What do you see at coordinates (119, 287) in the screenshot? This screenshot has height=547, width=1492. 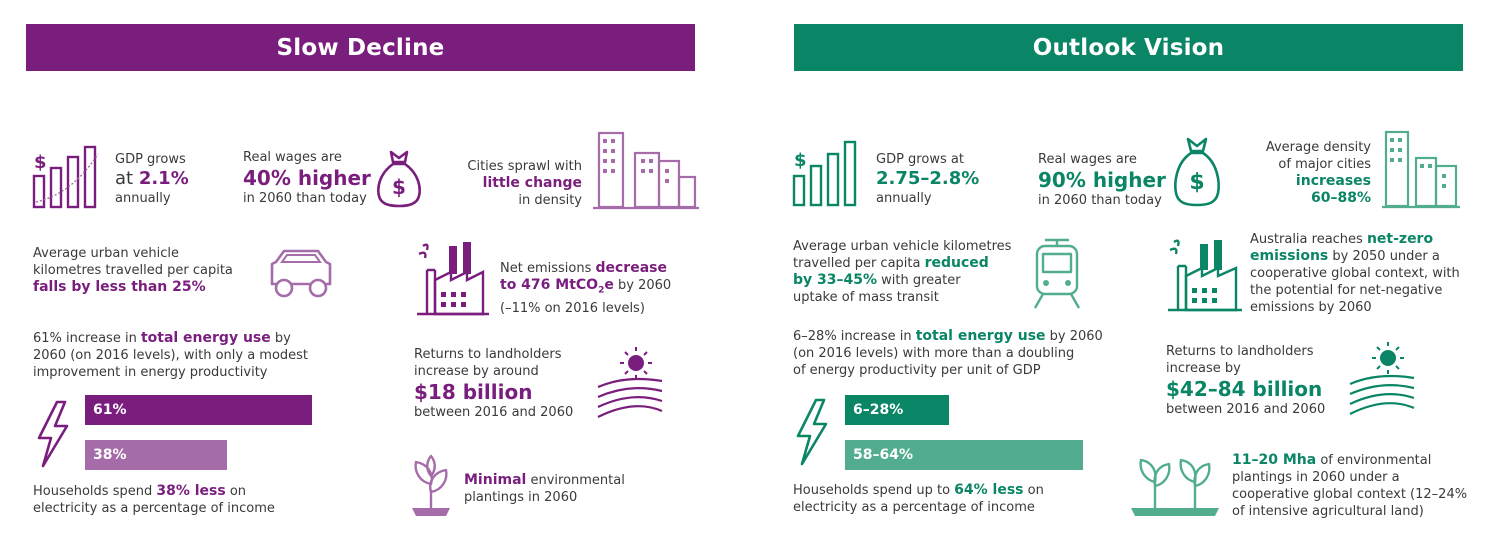 I see `left-vkt-value: falls by less than 25%` at bounding box center [119, 287].